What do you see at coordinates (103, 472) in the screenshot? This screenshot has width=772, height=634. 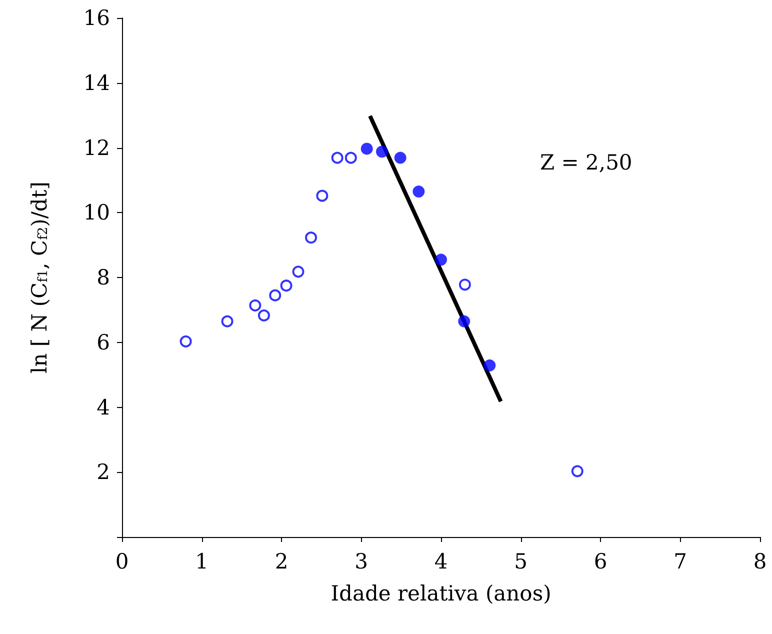 I see `y-tick-label: 2` at bounding box center [103, 472].